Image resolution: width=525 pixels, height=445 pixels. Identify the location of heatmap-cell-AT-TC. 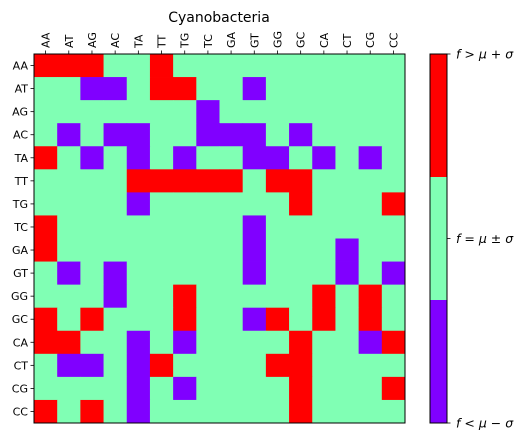
(208, 89).